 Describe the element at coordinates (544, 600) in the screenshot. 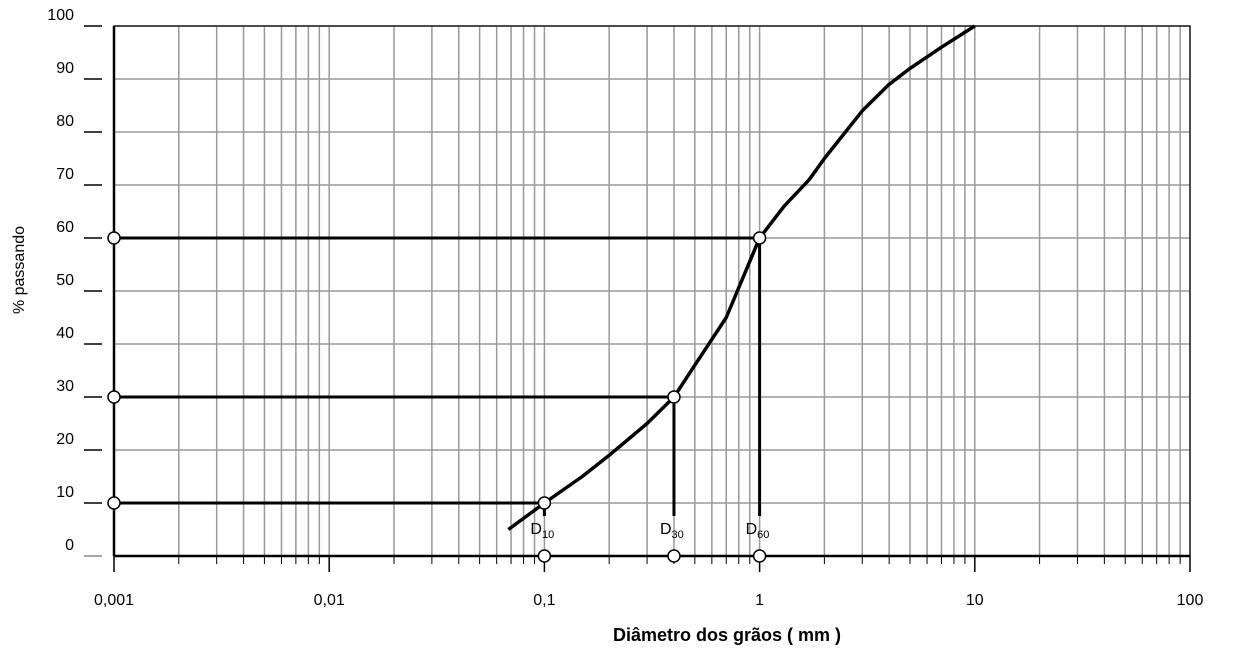

I see `x-tick-label: 0,1` at that location.